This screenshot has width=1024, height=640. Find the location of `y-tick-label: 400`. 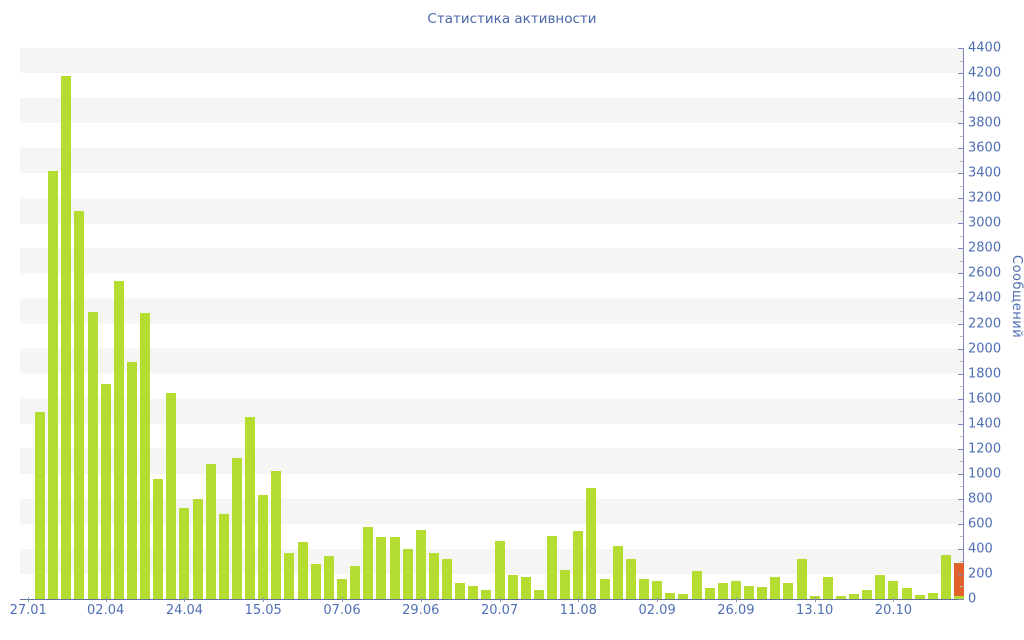

y-tick-label: 400 is located at coordinates (980, 549).